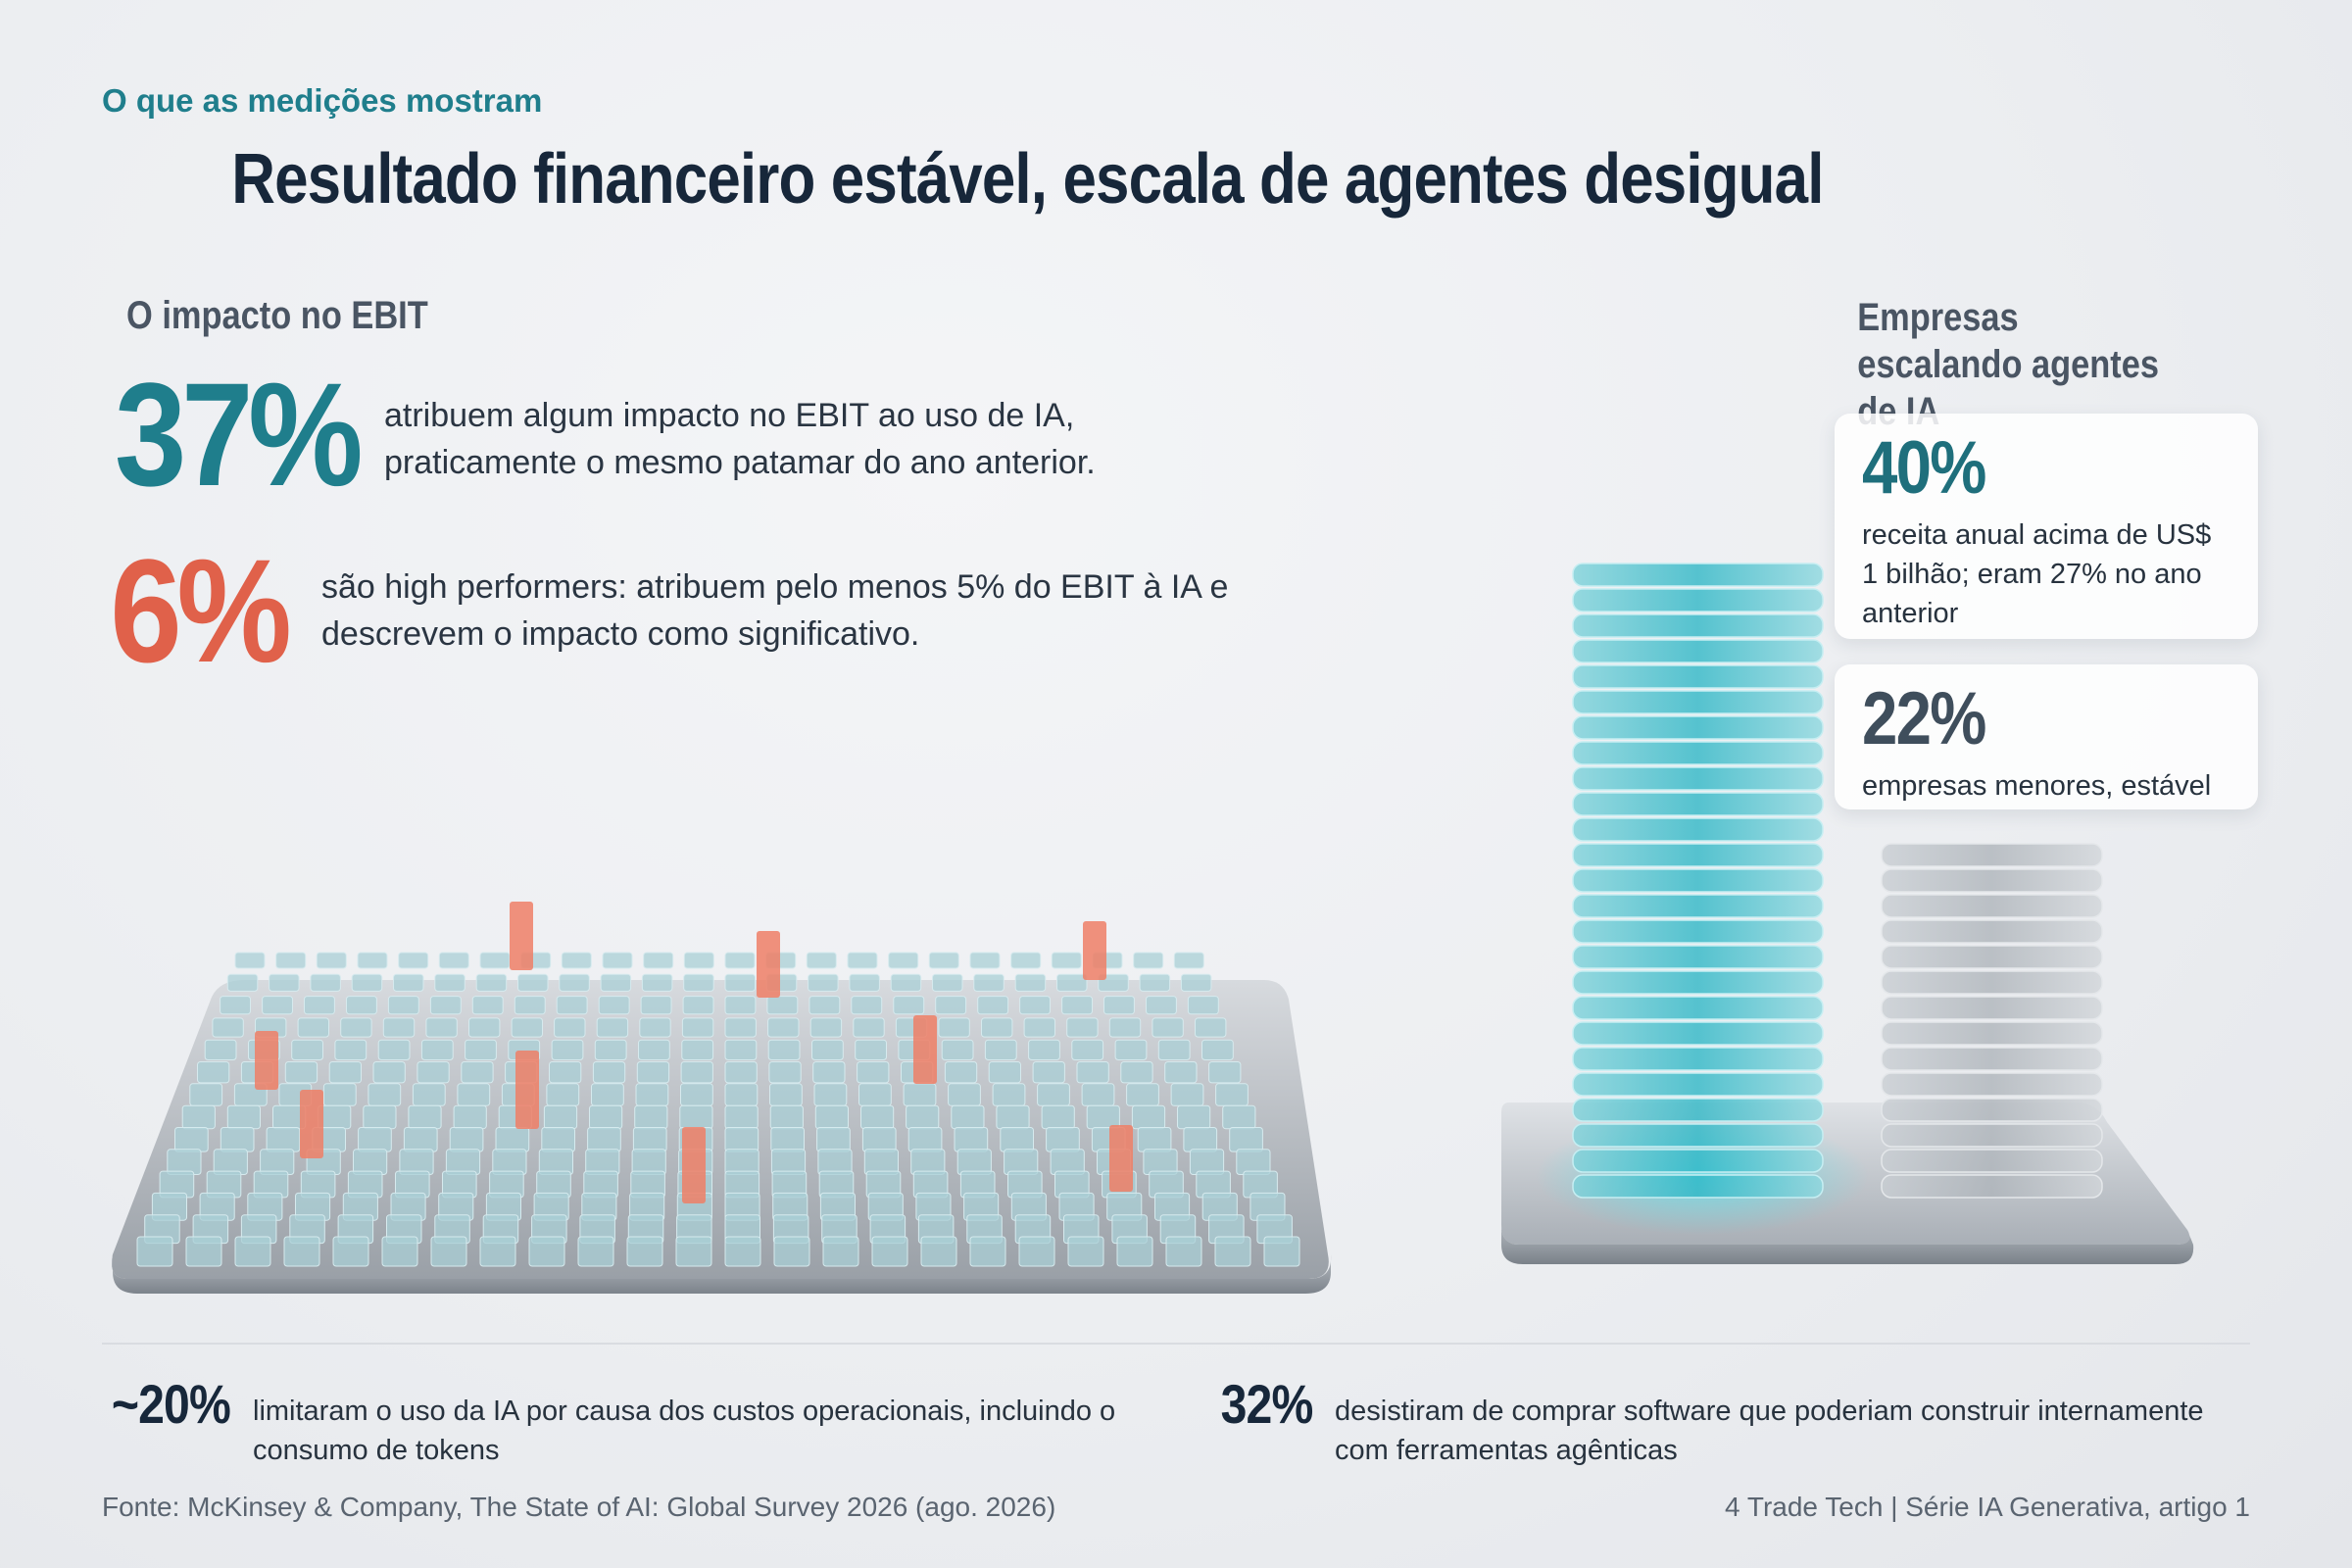 Image resolution: width=2352 pixels, height=1568 pixels. What do you see at coordinates (1924, 718) in the screenshot?
I see `small-companies-stat: 22%` at bounding box center [1924, 718].